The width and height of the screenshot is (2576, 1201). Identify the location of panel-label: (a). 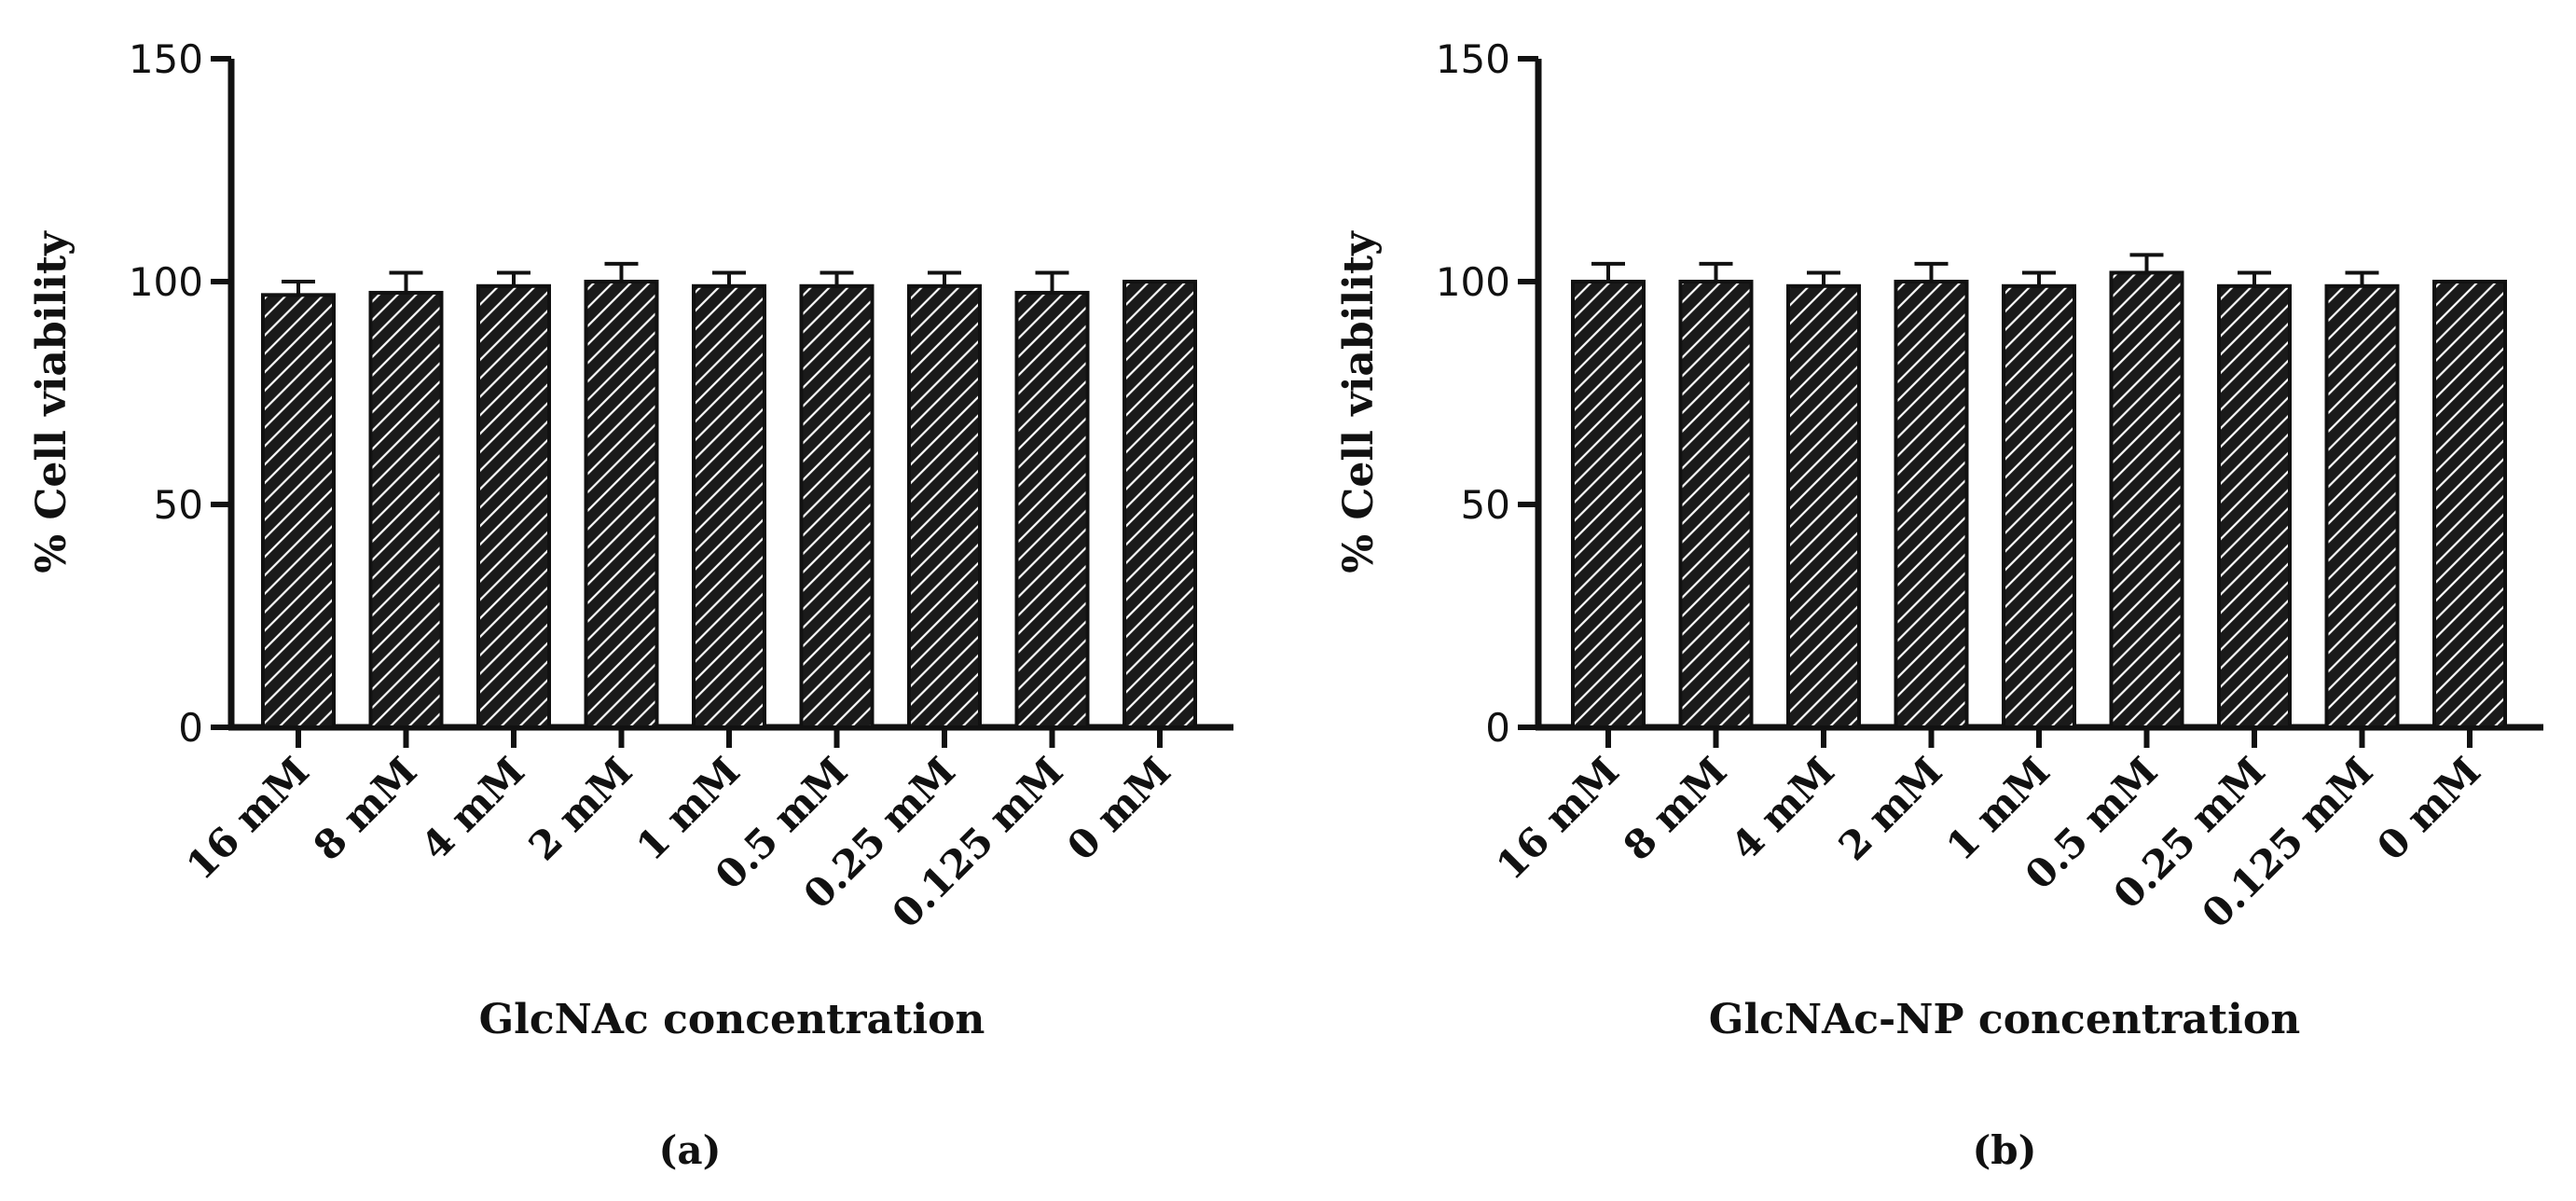
(690, 1150).